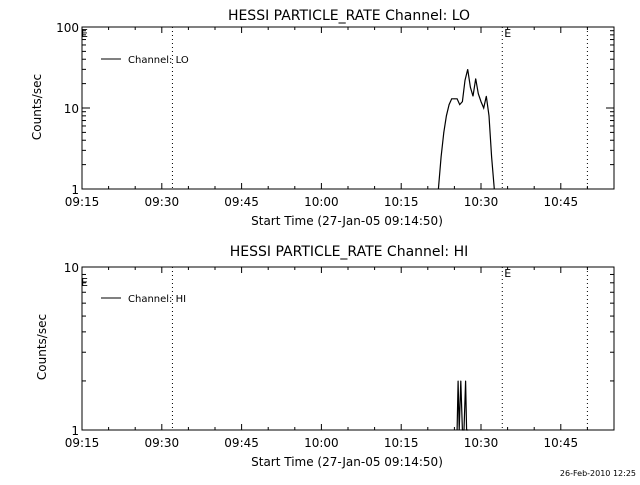 The image size is (640, 485). I want to click on legend-label: Channel: HI, so click(157, 299).